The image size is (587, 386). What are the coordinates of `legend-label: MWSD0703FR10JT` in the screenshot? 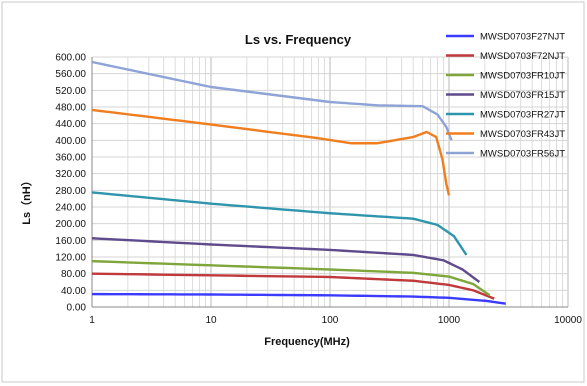 It's located at (522, 76).